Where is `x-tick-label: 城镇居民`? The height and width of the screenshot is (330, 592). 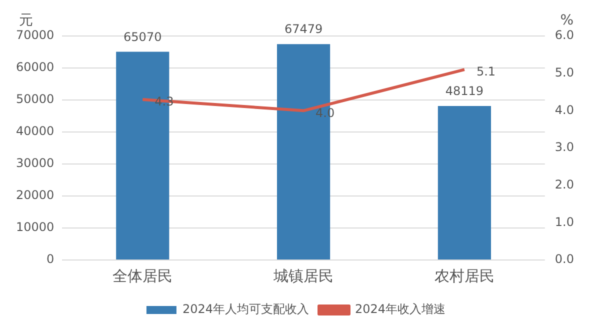 x-tick-label: 城镇居民 is located at coordinates (303, 275).